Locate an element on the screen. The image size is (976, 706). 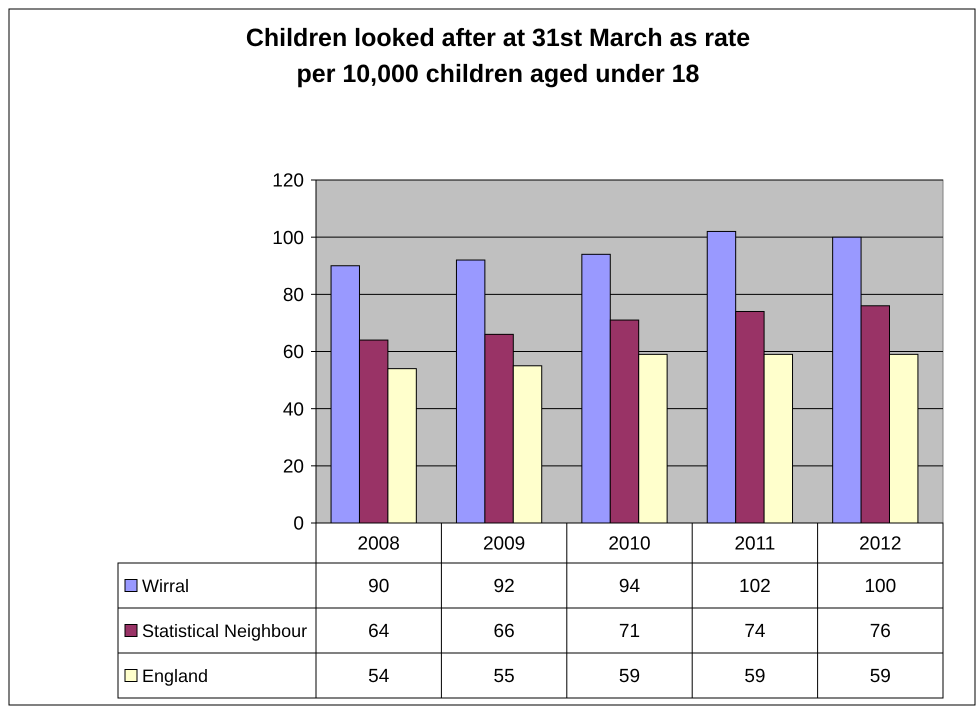
x-tick-label: 2010 is located at coordinates (629, 544).